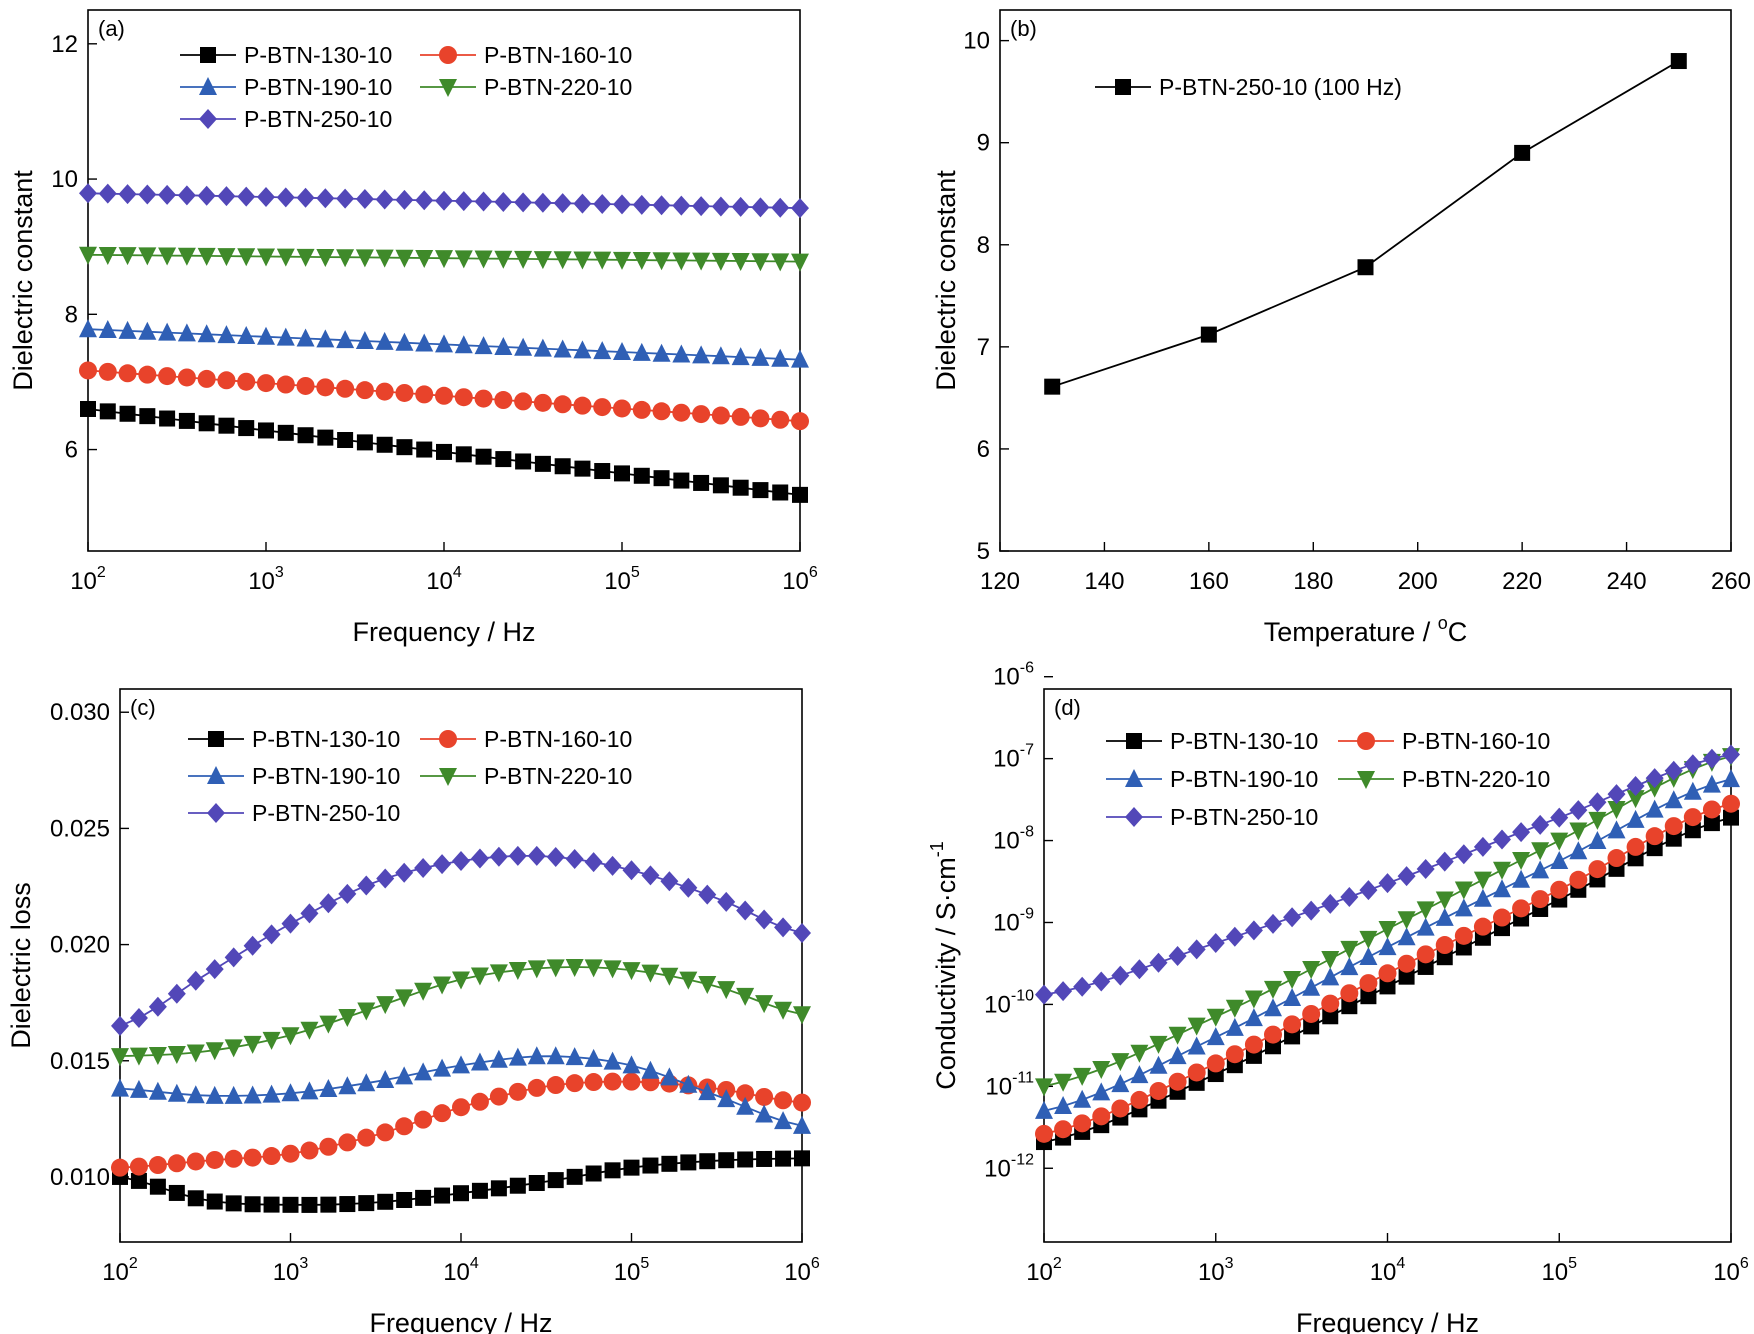 The height and width of the screenshot is (1334, 1754). I want to click on legend-item: P-BTN-190-10, so click(286, 87).